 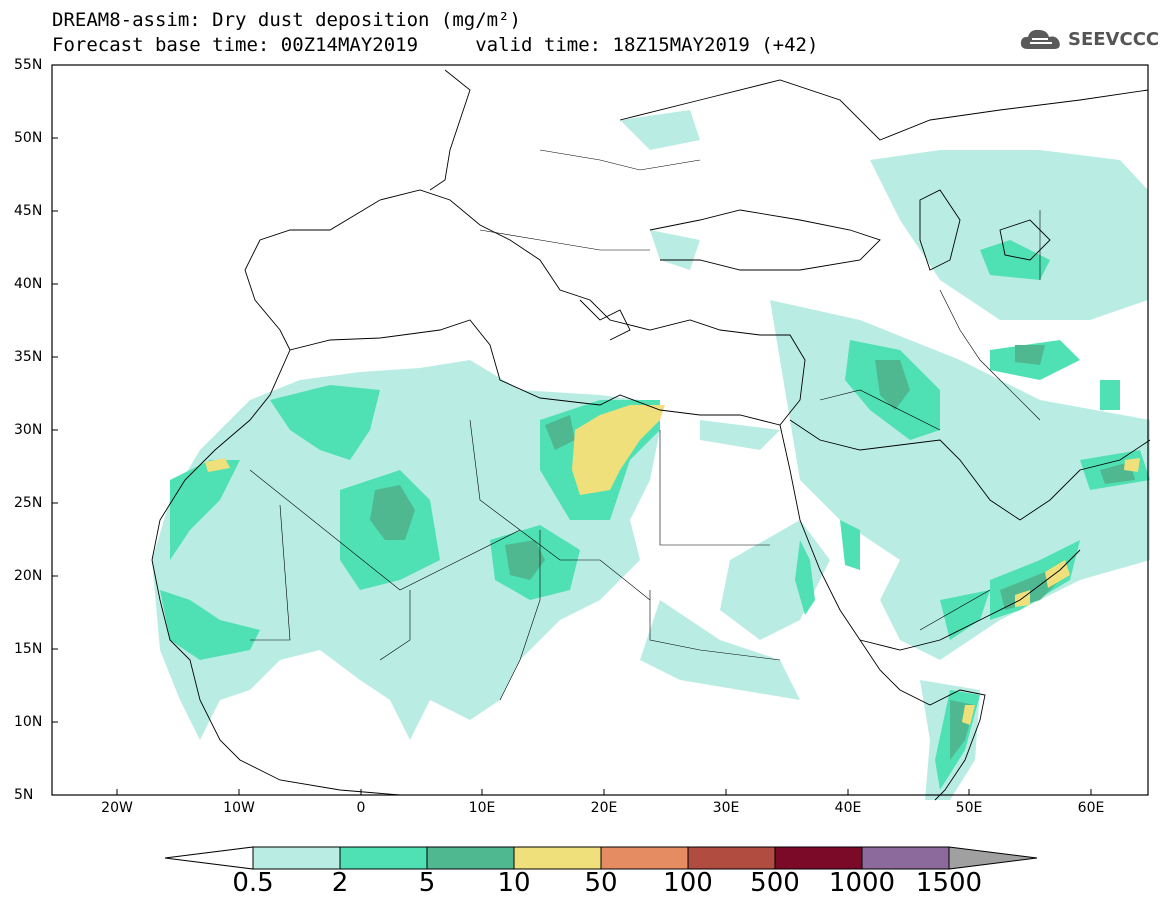 What do you see at coordinates (28, 65) in the screenshot?
I see `lat-label-55n: 55N` at bounding box center [28, 65].